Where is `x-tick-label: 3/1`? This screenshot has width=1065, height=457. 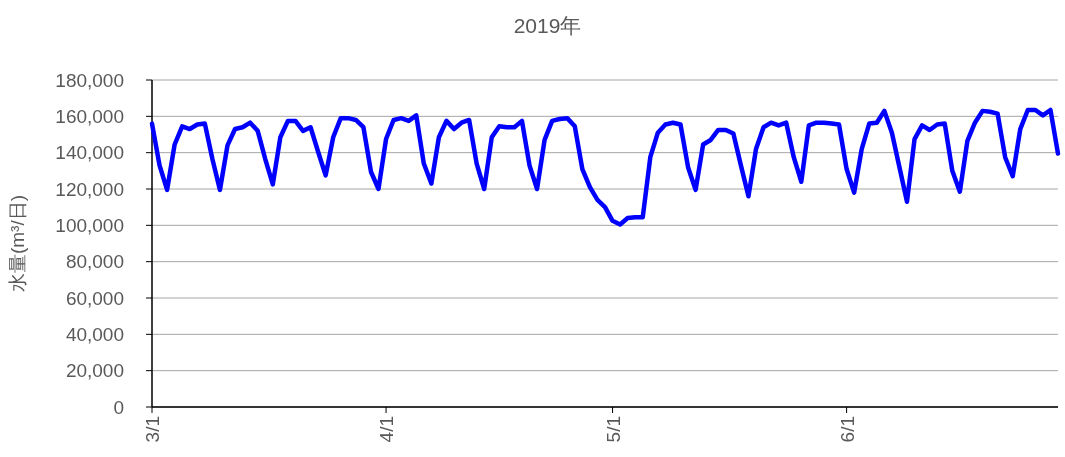
x-tick-label: 3/1 is located at coordinates (152, 429).